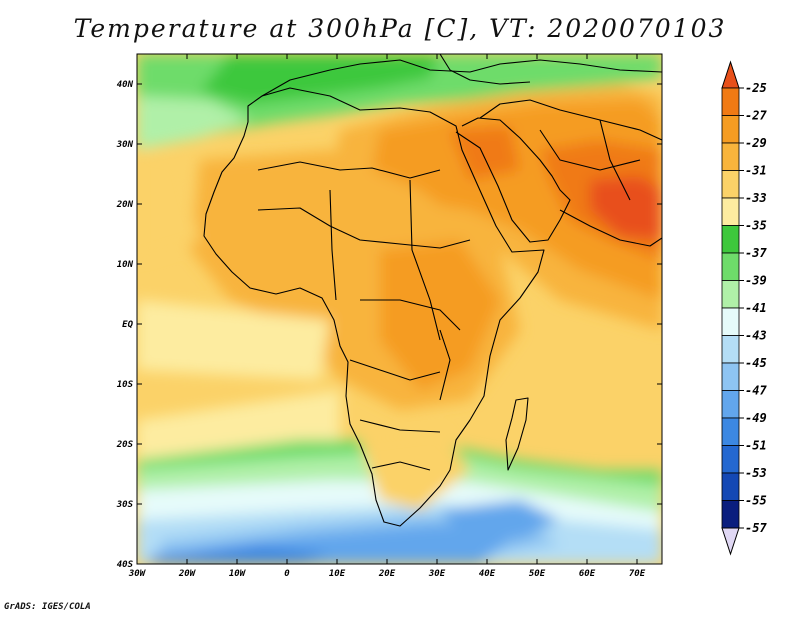 This screenshot has width=800, height=618. What do you see at coordinates (756, 363) in the screenshot?
I see `colorbar-label: -45` at bounding box center [756, 363].